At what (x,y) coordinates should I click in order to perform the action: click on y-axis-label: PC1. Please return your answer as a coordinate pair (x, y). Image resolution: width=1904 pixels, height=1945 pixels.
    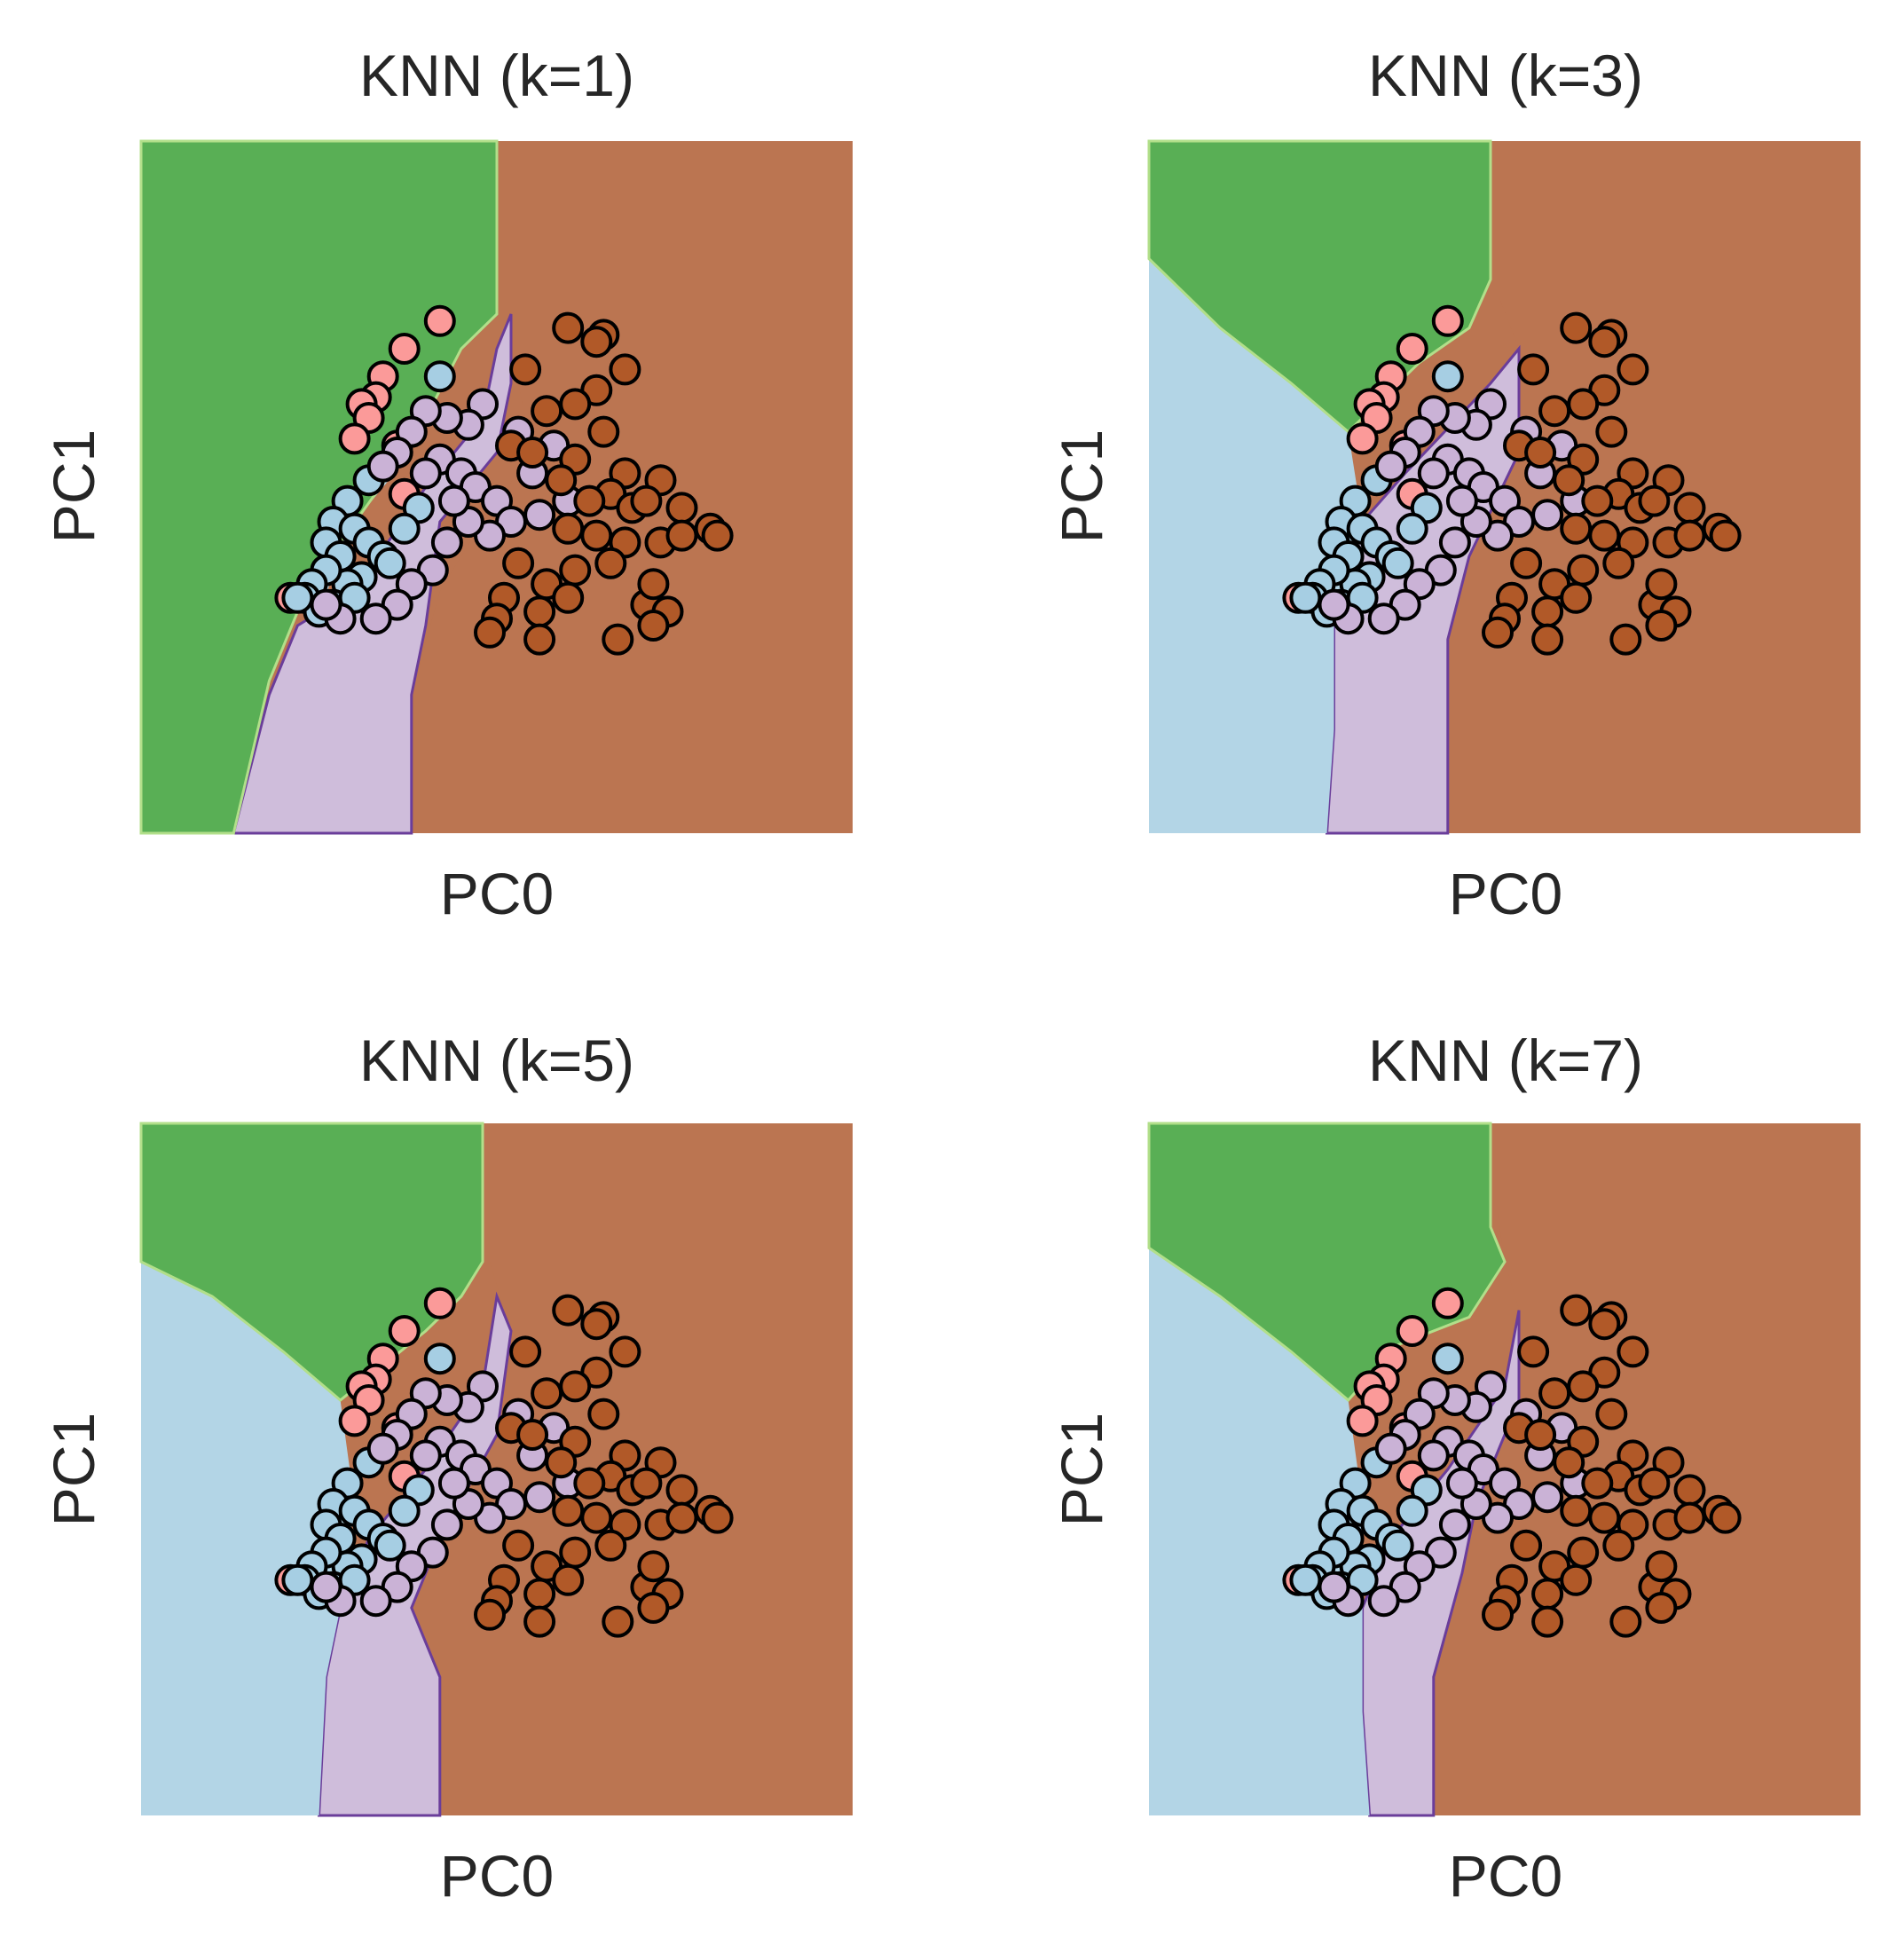
    Looking at the image, I should click on (1081, 486).